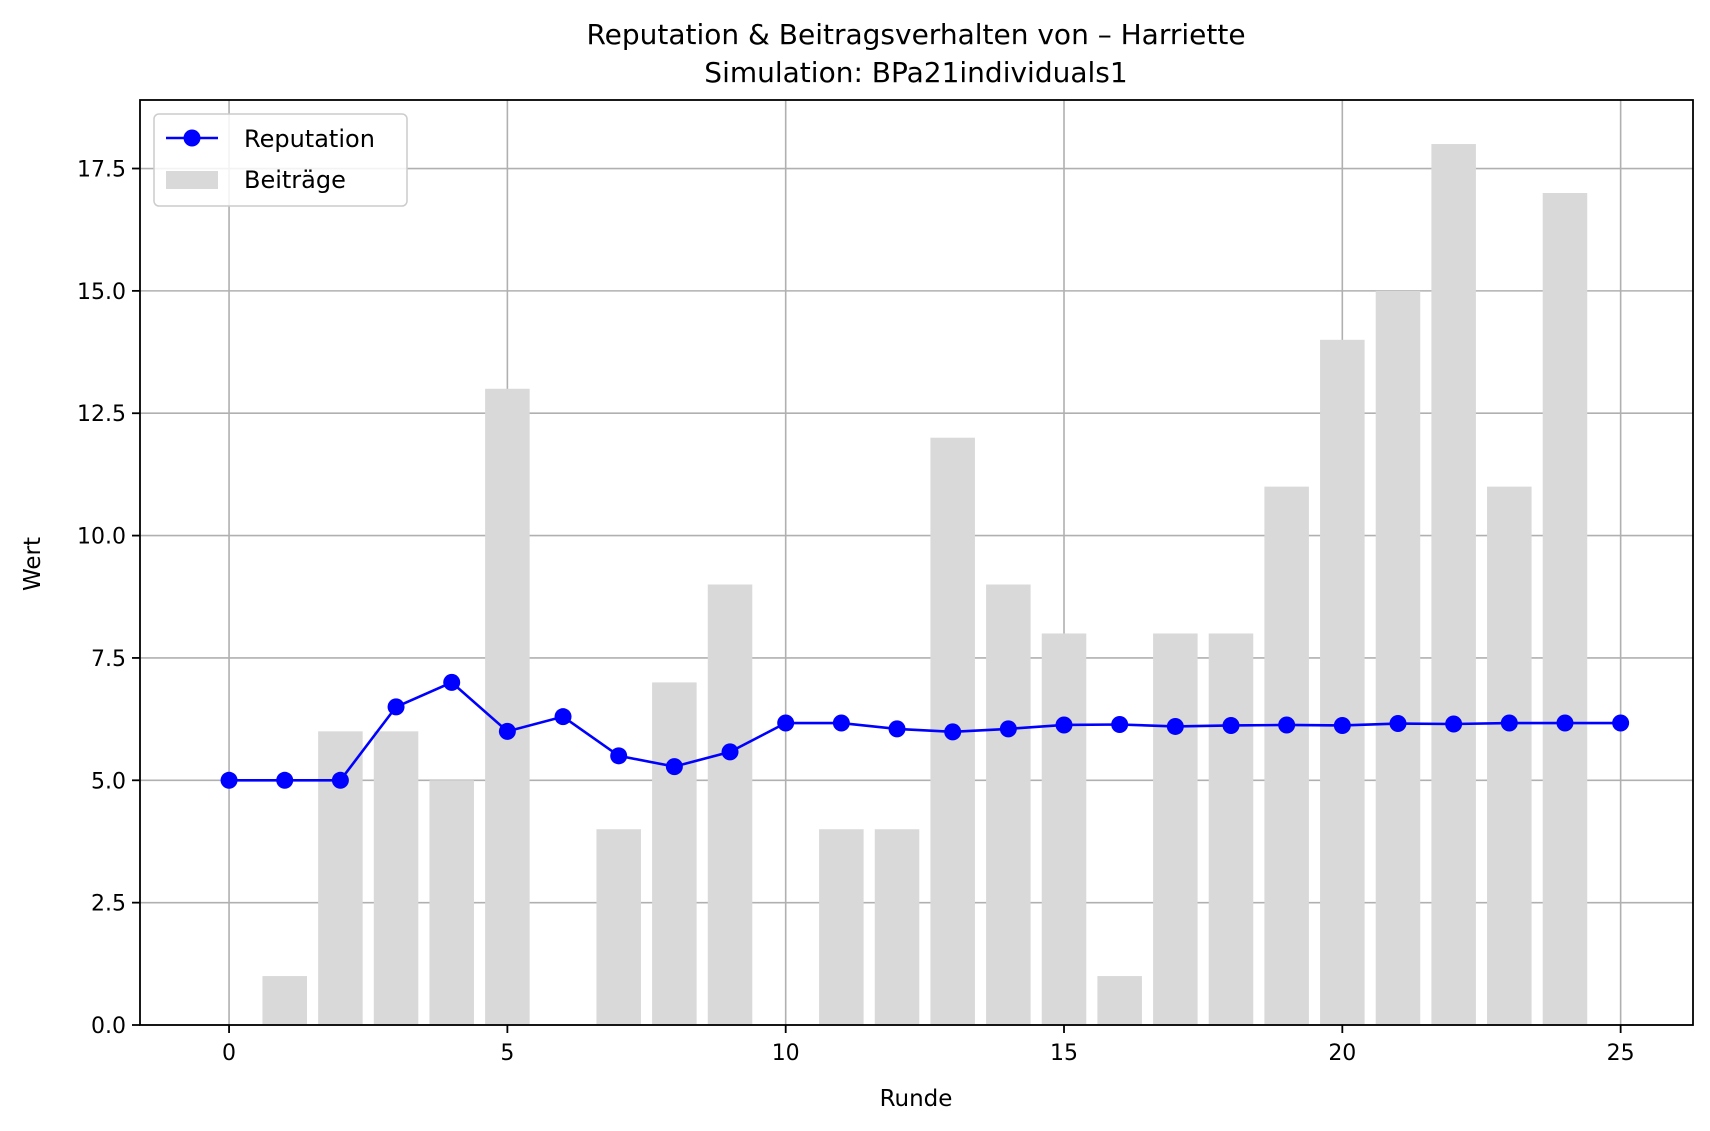 This screenshot has height=1131, width=1710. Describe the element at coordinates (101, 414) in the screenshot. I see `y-tick-label: 12.5` at that location.